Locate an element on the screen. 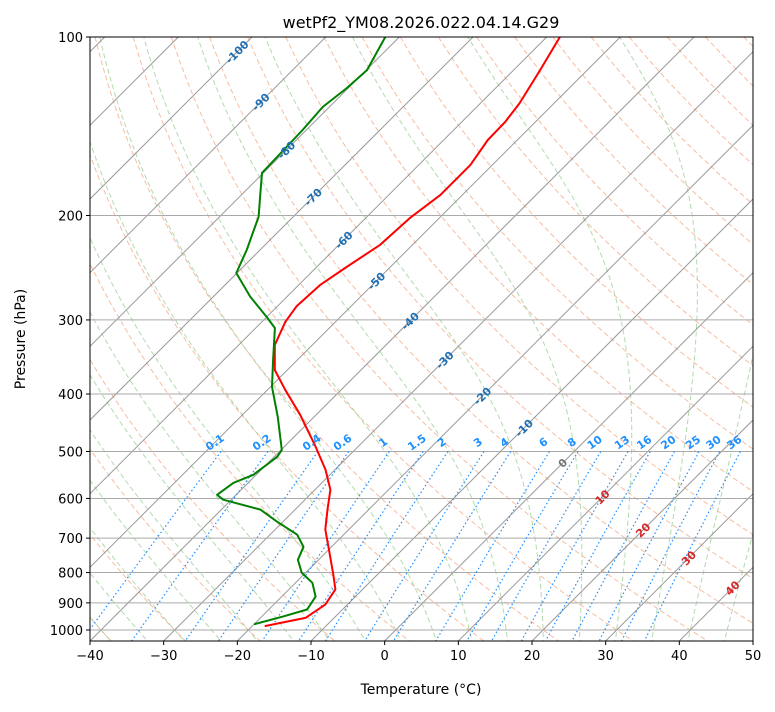  x-tick-label: −20 is located at coordinates (237, 656).